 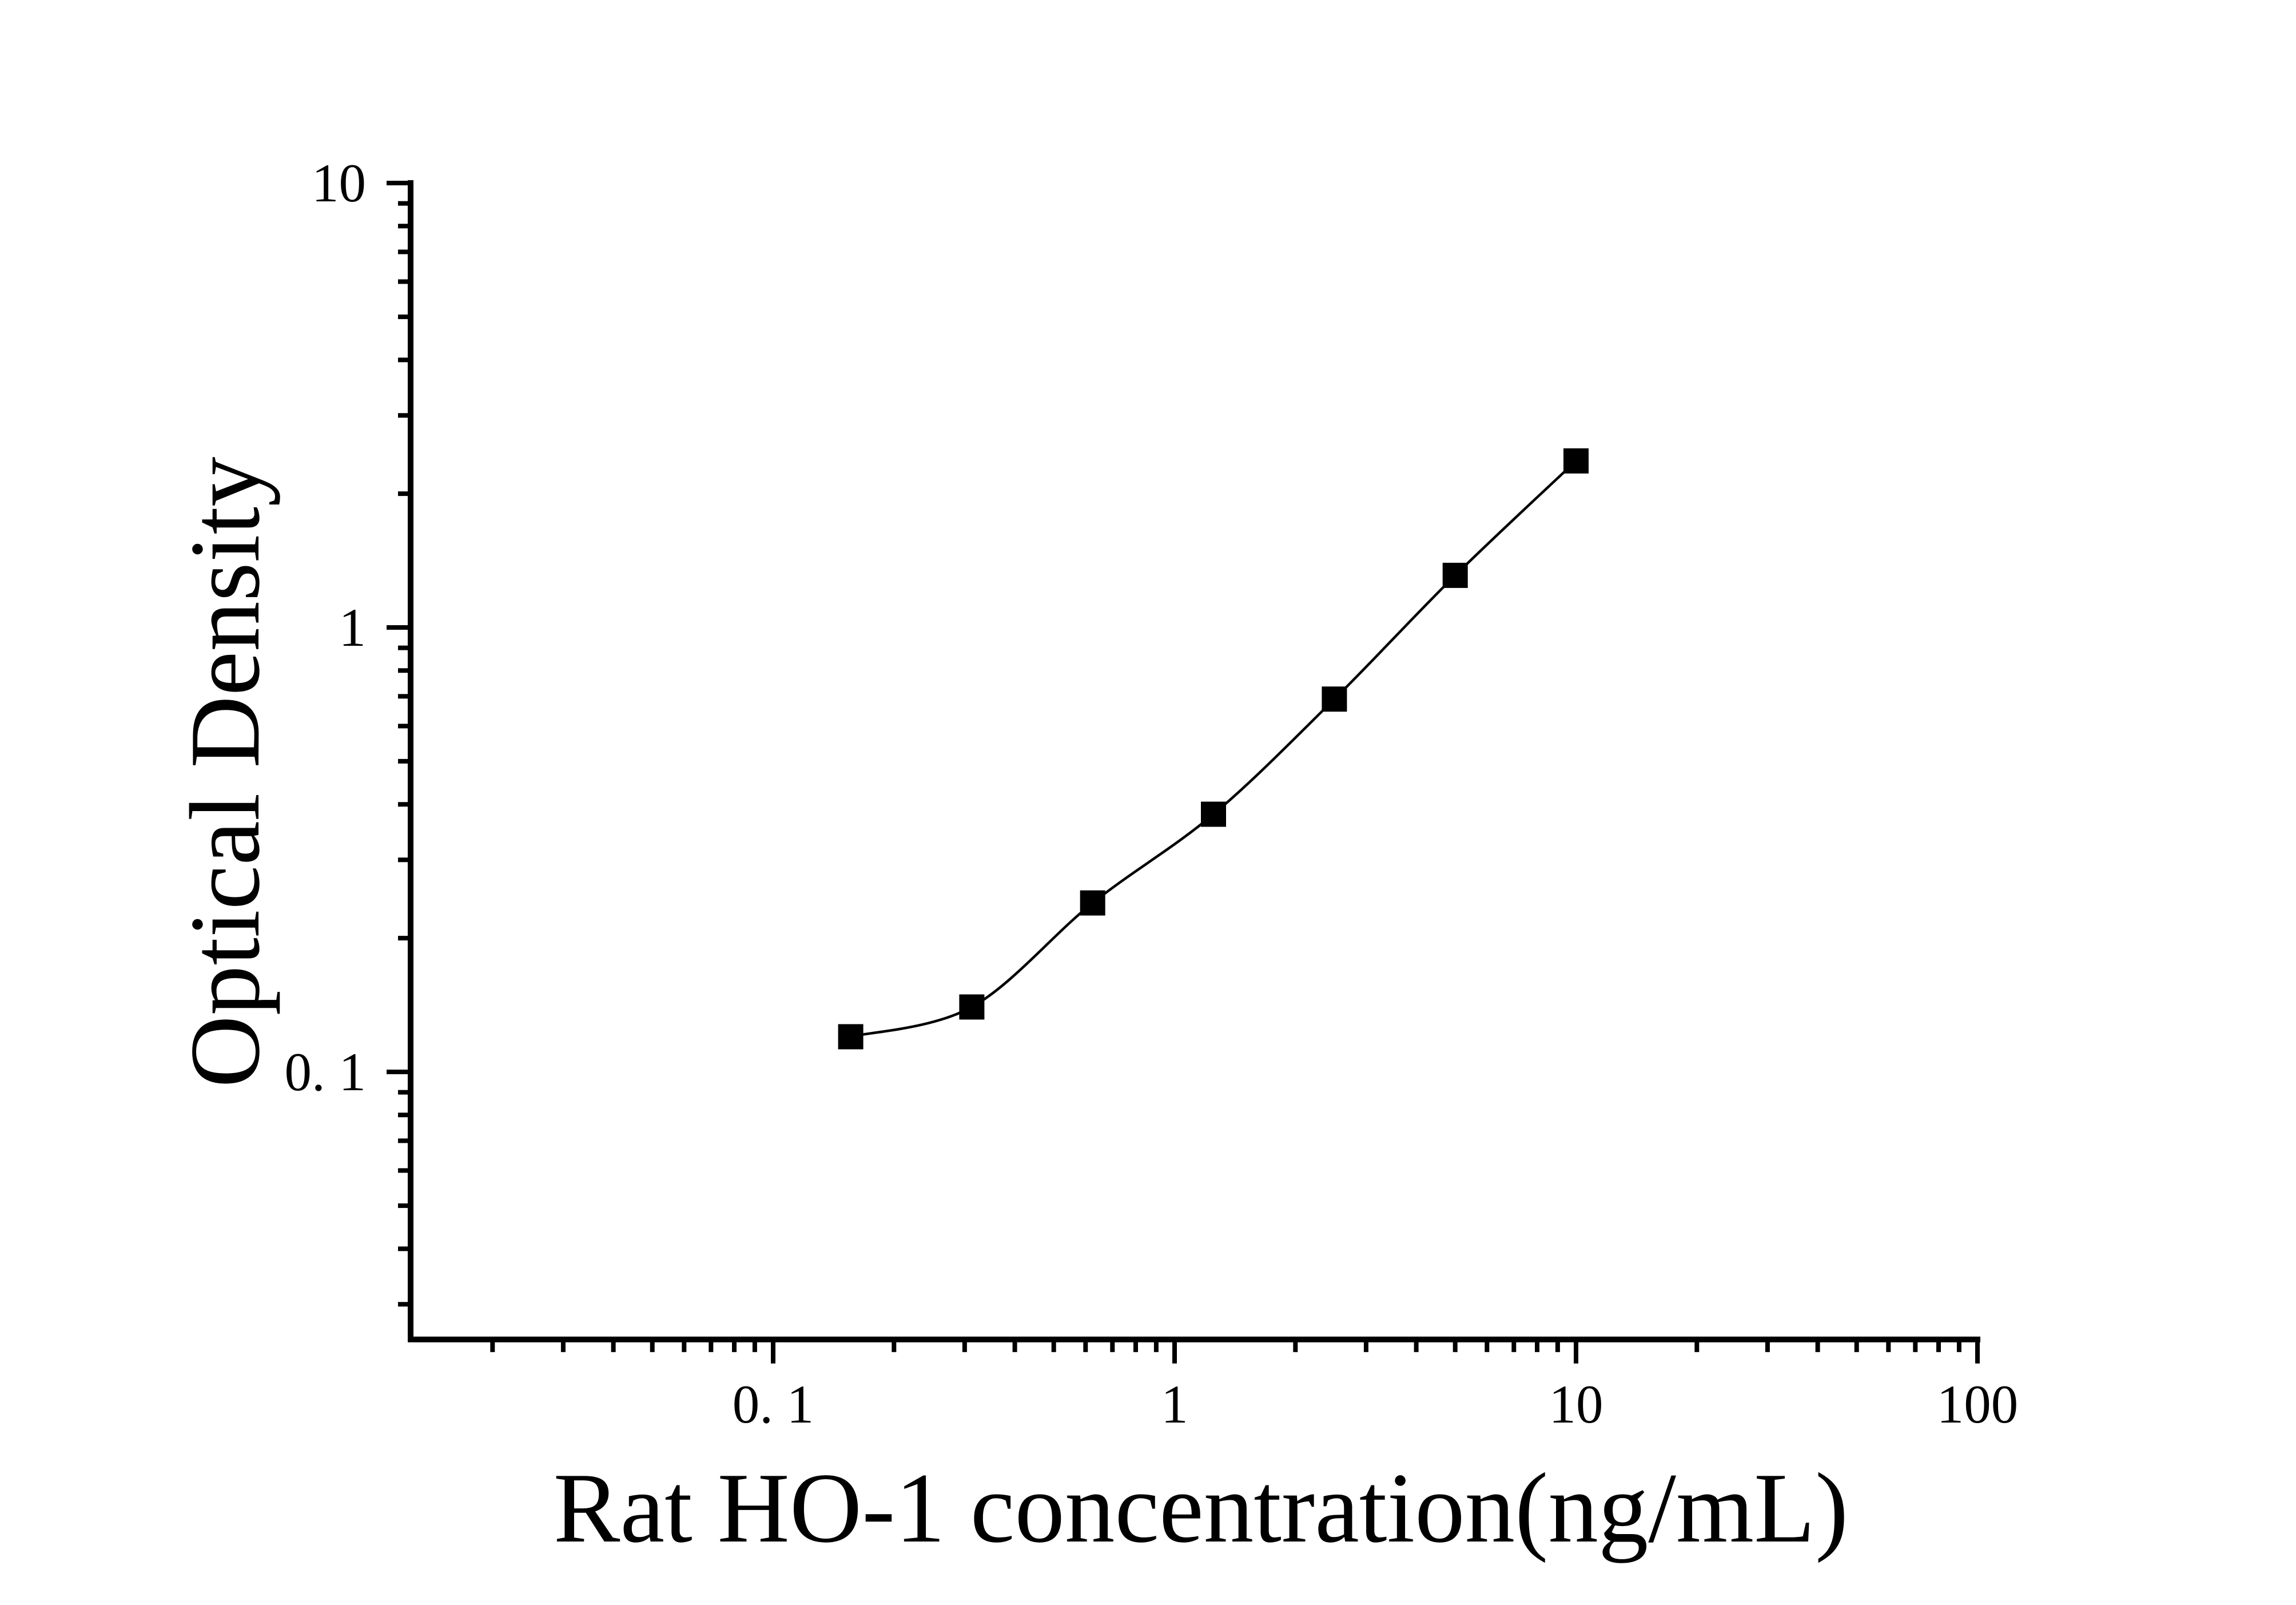 I want to click on fit-curve, so click(x=1214, y=749).